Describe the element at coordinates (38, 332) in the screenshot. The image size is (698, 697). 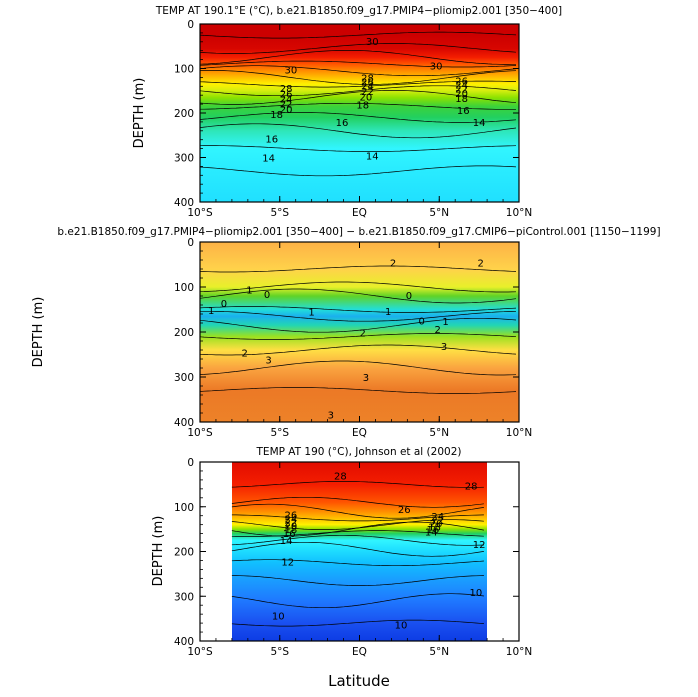
I see `y-axis-label: DEPTH (m)` at that location.